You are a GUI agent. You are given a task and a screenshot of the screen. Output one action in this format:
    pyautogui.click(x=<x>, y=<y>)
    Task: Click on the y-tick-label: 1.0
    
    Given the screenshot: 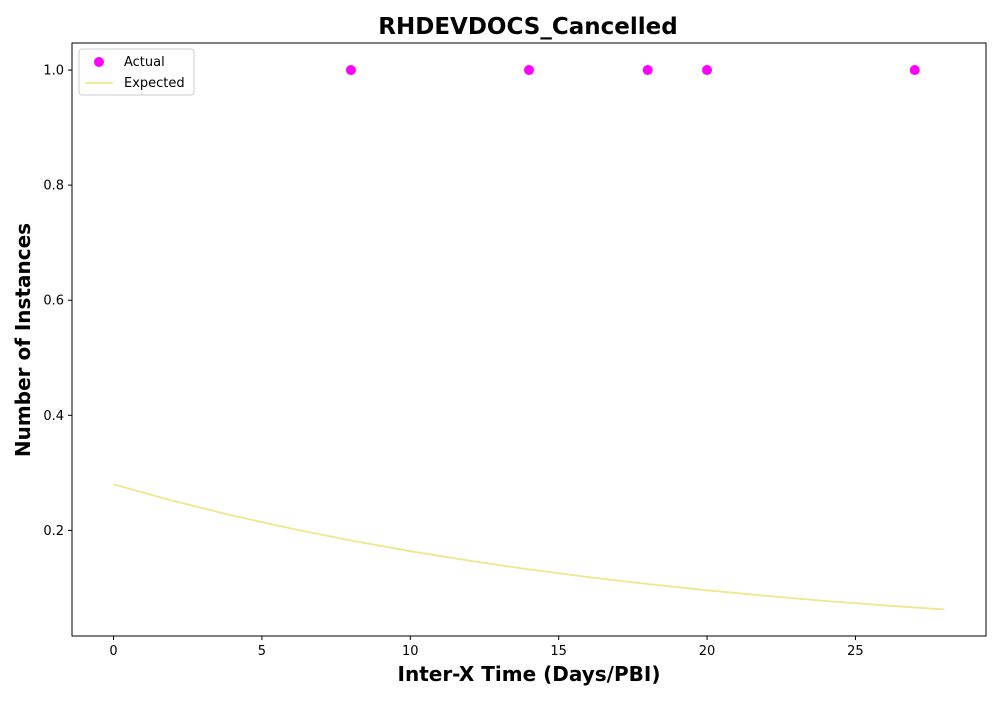 What is the action you would take?
    pyautogui.click(x=53, y=71)
    